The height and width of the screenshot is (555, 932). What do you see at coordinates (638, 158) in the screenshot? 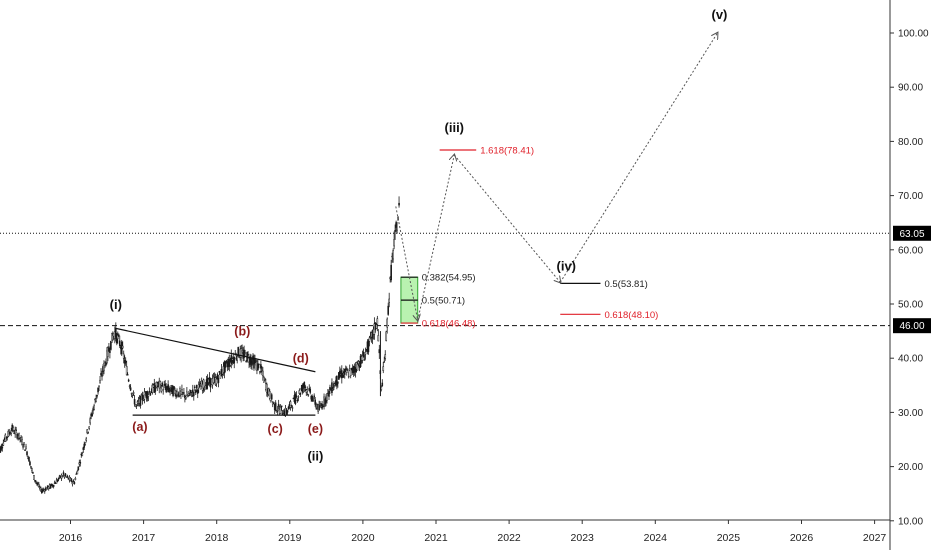
I see `projection-segment` at bounding box center [638, 158].